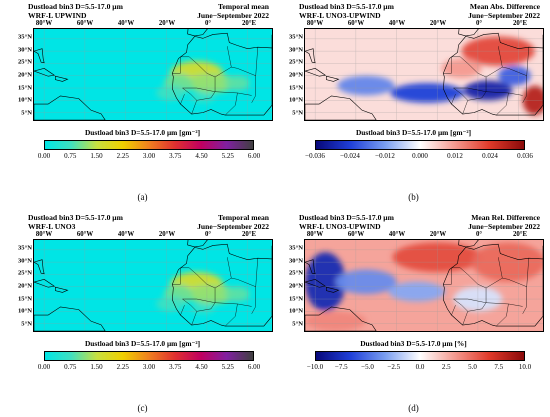  Describe the element at coordinates (525, 367) in the screenshot. I see `colorbar-tick-label: 10.0` at that location.